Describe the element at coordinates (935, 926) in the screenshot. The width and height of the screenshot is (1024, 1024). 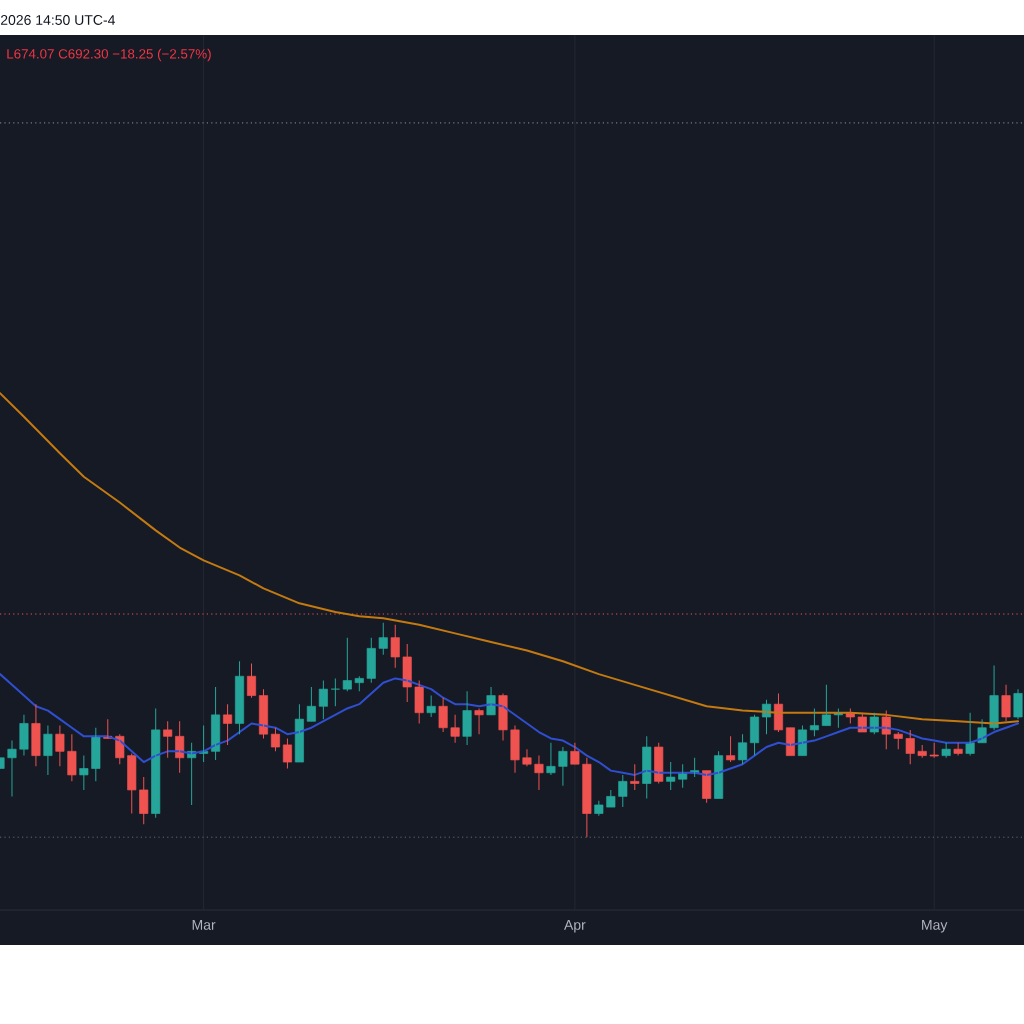
I see `x-tick-label: May` at that location.